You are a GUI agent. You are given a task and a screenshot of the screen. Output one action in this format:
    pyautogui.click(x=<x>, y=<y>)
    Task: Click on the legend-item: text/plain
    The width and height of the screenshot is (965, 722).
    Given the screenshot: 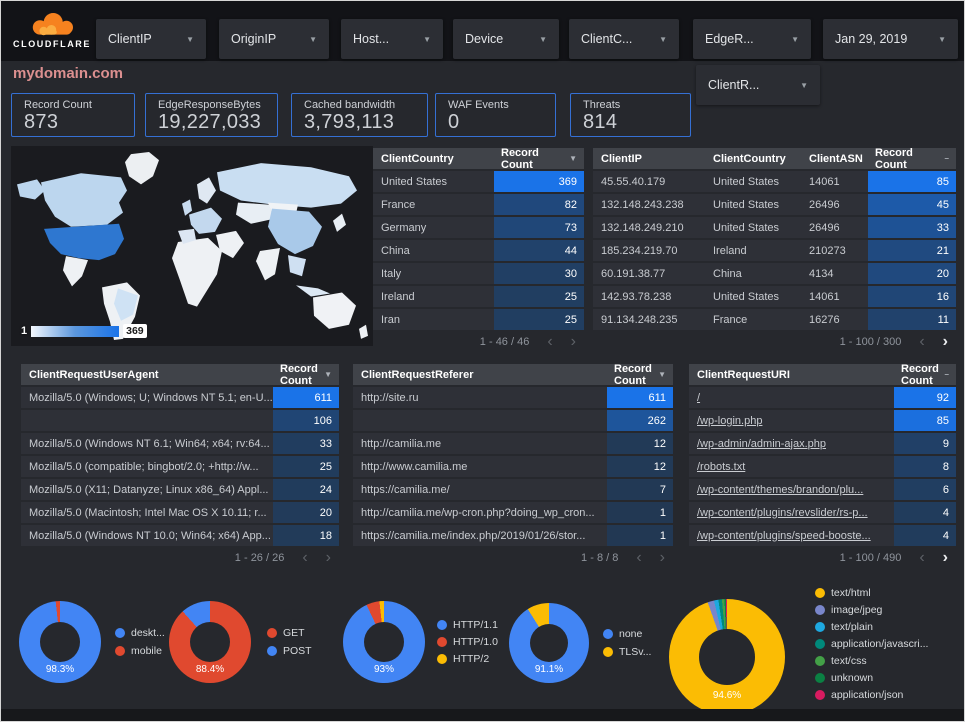 What is the action you would take?
    pyautogui.click(x=871, y=627)
    